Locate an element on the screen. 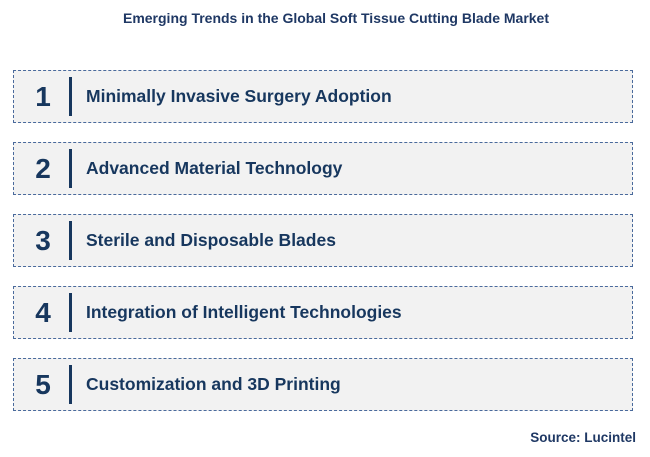 The height and width of the screenshot is (457, 650). trend-item-3: 3 Sterile and Disposable Blades is located at coordinates (323, 240).